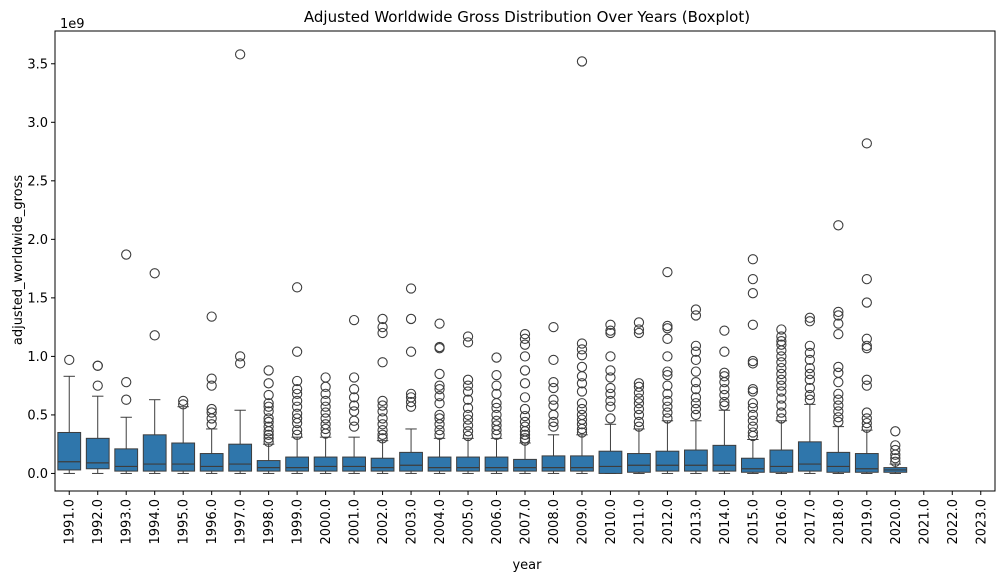 This screenshot has width=1001, height=580. Describe the element at coordinates (468, 402) in the screenshot. I see `box-2005.0` at that location.